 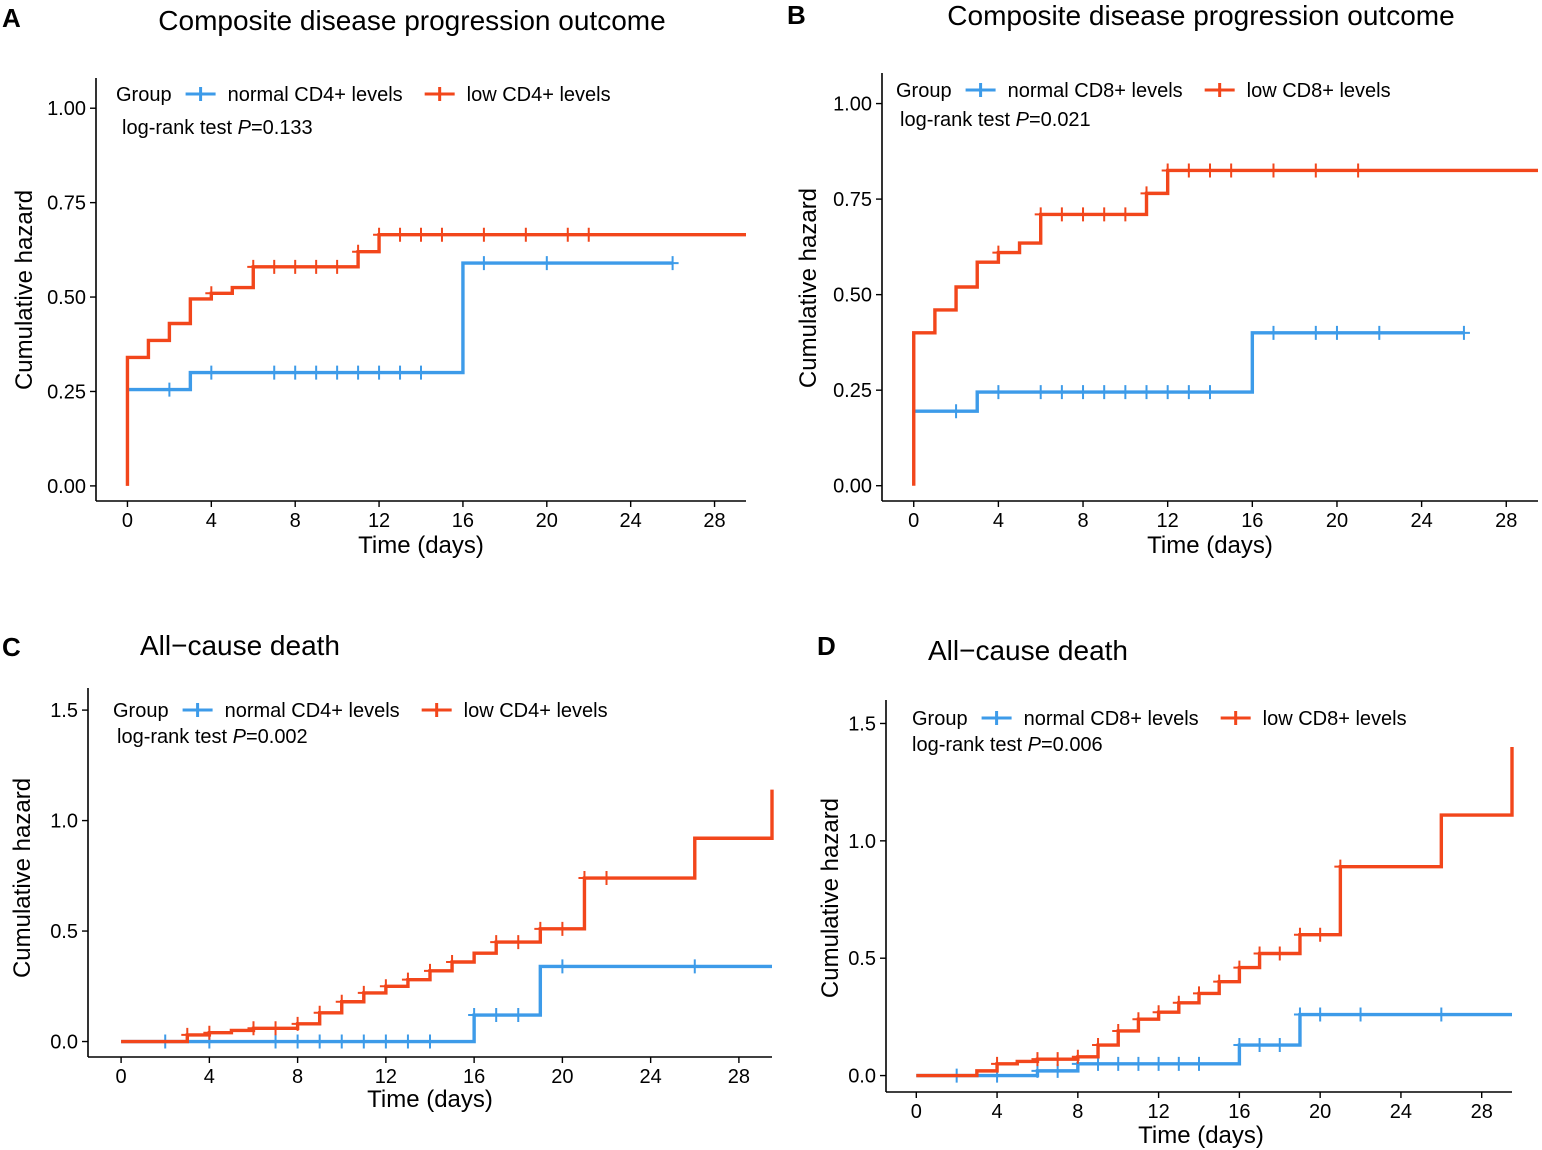 What do you see at coordinates (547, 521) in the screenshot?
I see `x-tick-label: 20` at bounding box center [547, 521].